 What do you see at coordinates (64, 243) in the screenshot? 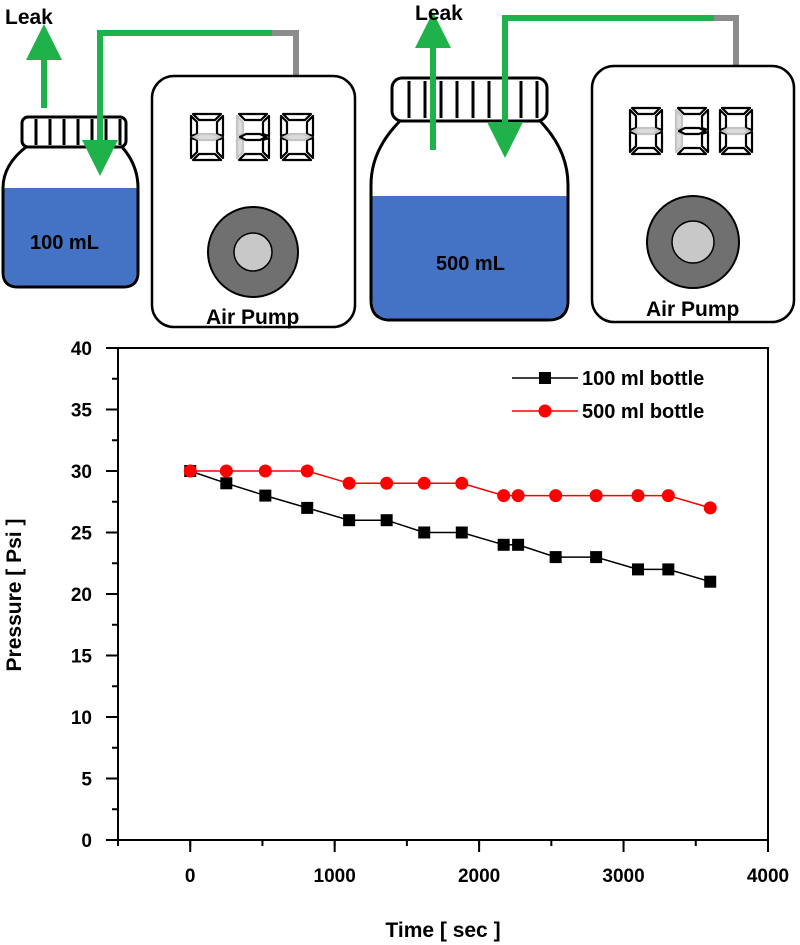
I see `bottle-label: 100 mL` at bounding box center [64, 243].